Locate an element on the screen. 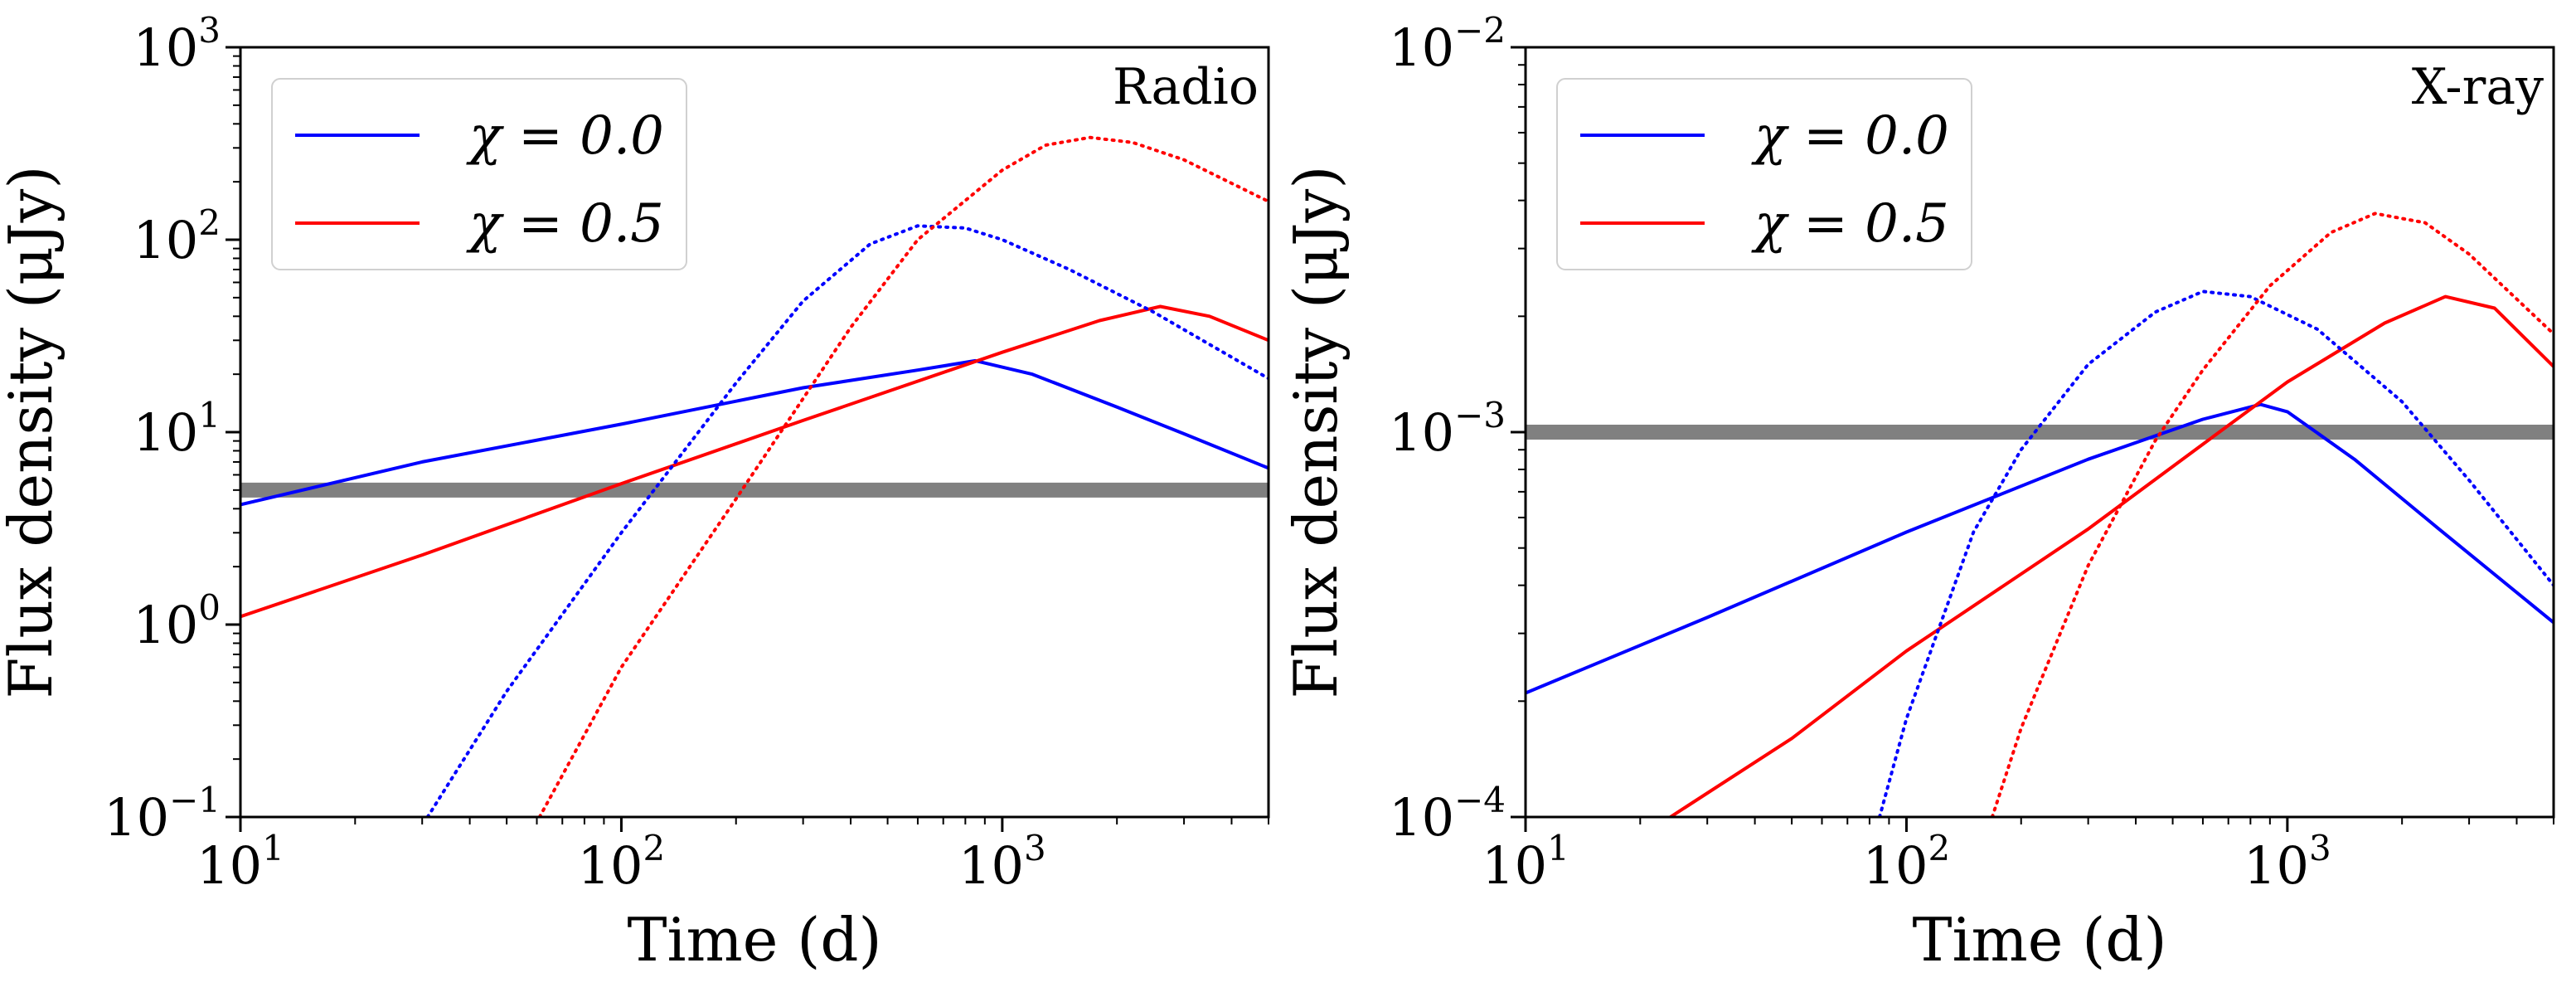  y-tick-label: 10¹ is located at coordinates (177, 429).